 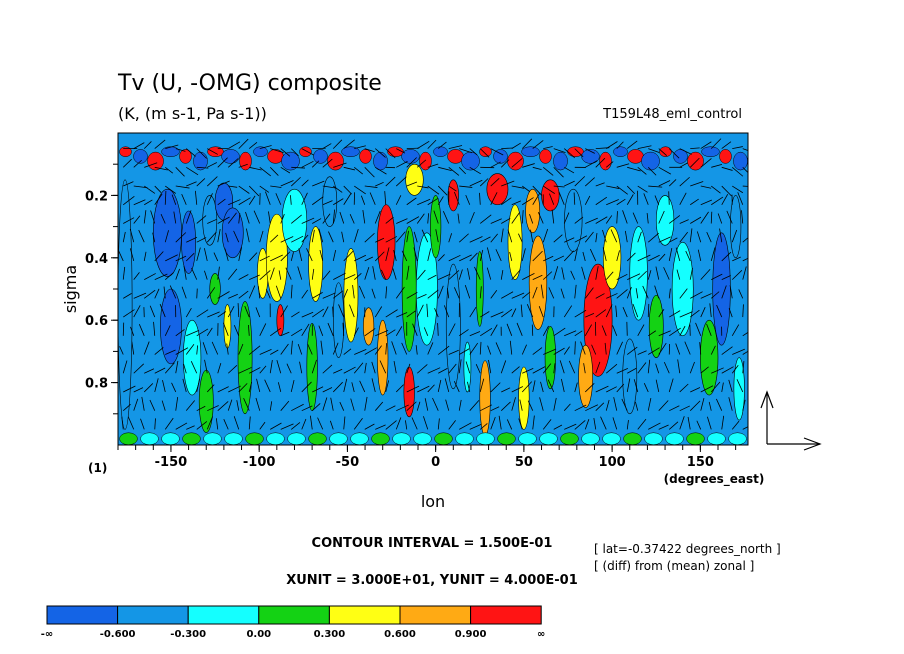 I want to click on x-tick-label: 50, so click(x=524, y=462).